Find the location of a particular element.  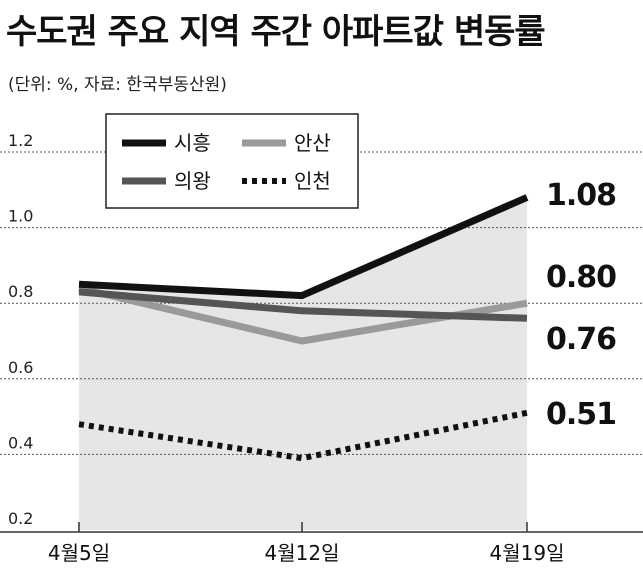

x-tick-label: 4월19일 is located at coordinates (527, 553).